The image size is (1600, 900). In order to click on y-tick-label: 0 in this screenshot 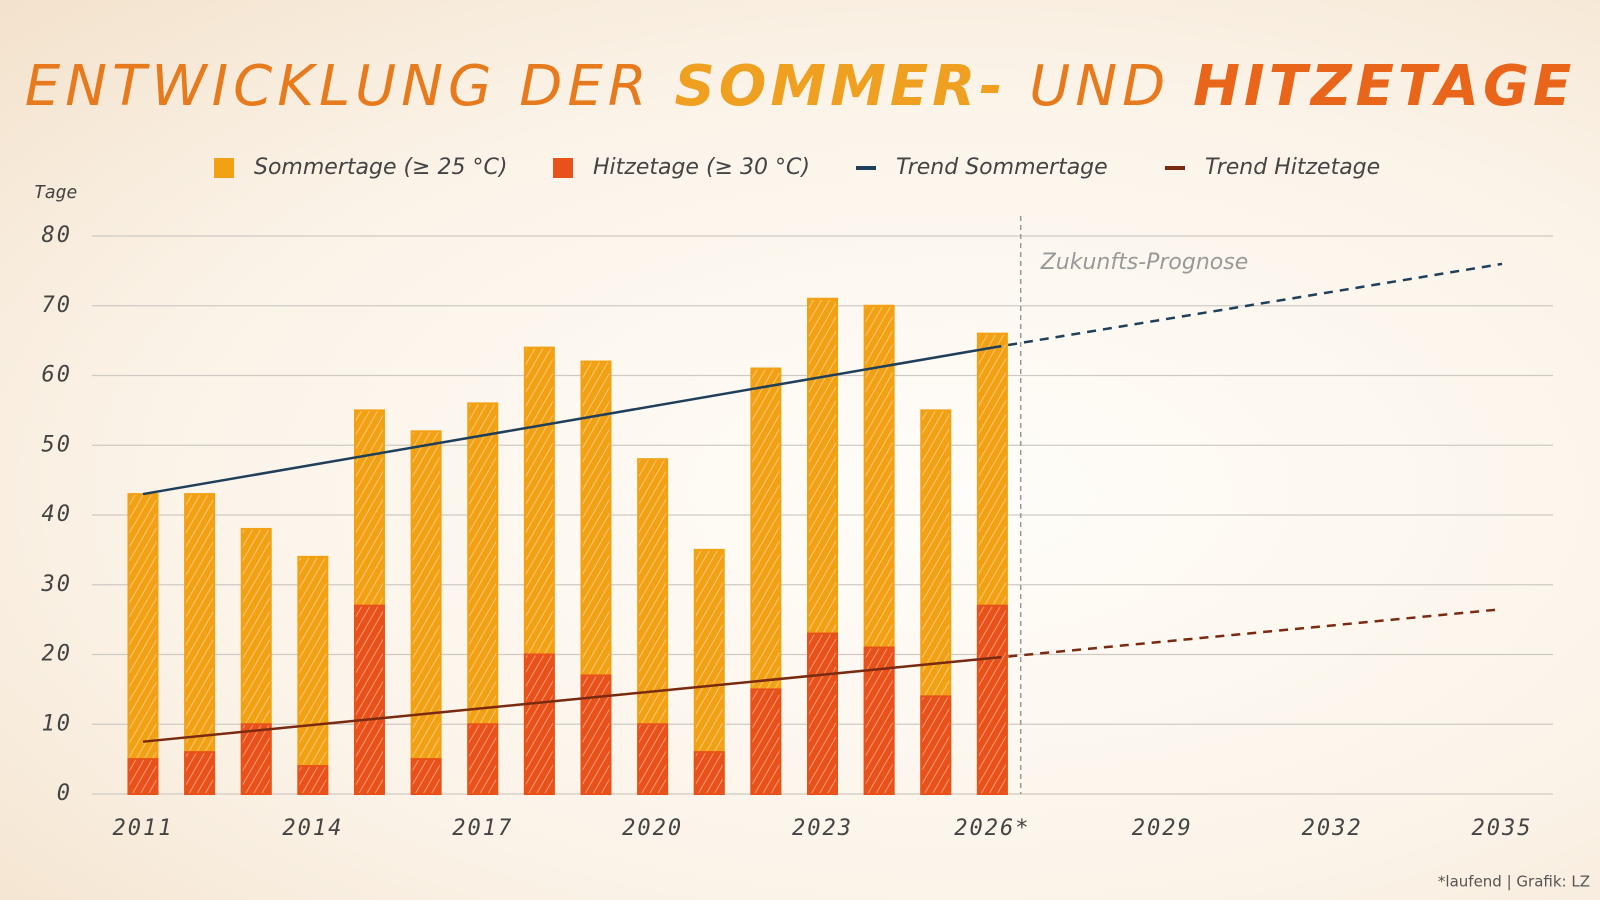, I will do `click(64, 793)`.